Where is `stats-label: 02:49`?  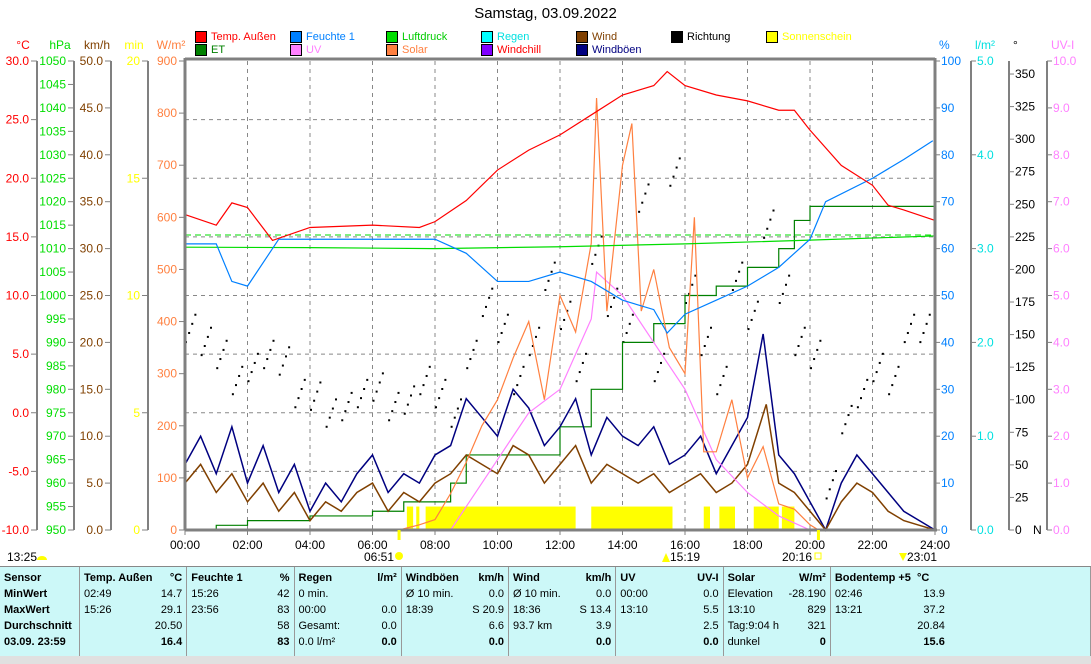 stats-label: 02:49 is located at coordinates (97, 594).